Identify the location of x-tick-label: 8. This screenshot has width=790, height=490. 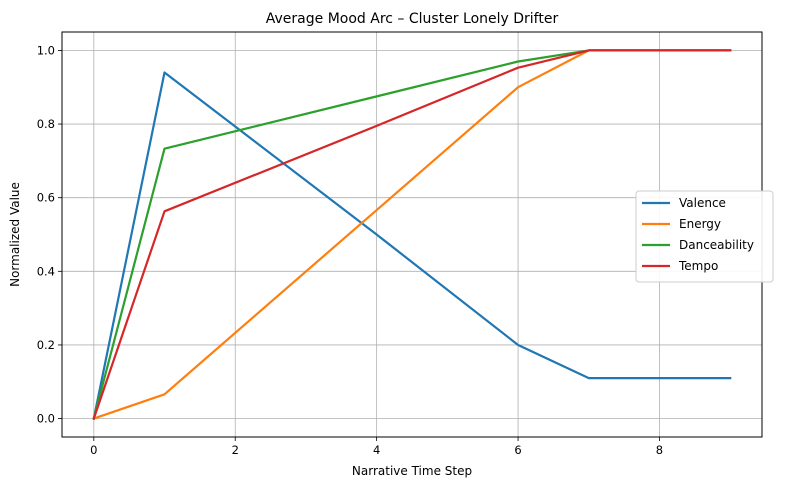
(659, 450).